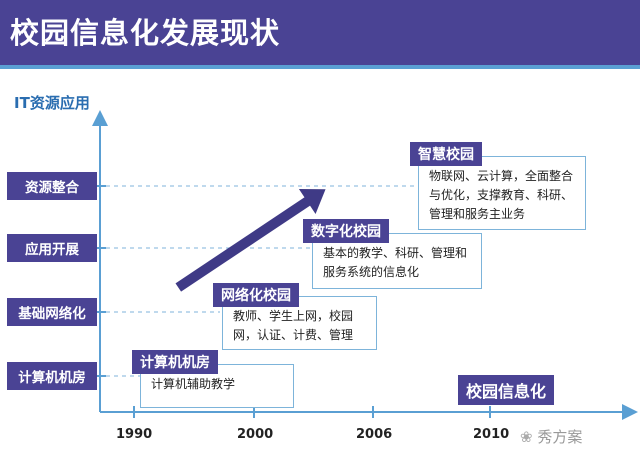 This screenshot has width=640, height=465. I want to click on level-resource-integration: 资源整合, so click(52, 186).